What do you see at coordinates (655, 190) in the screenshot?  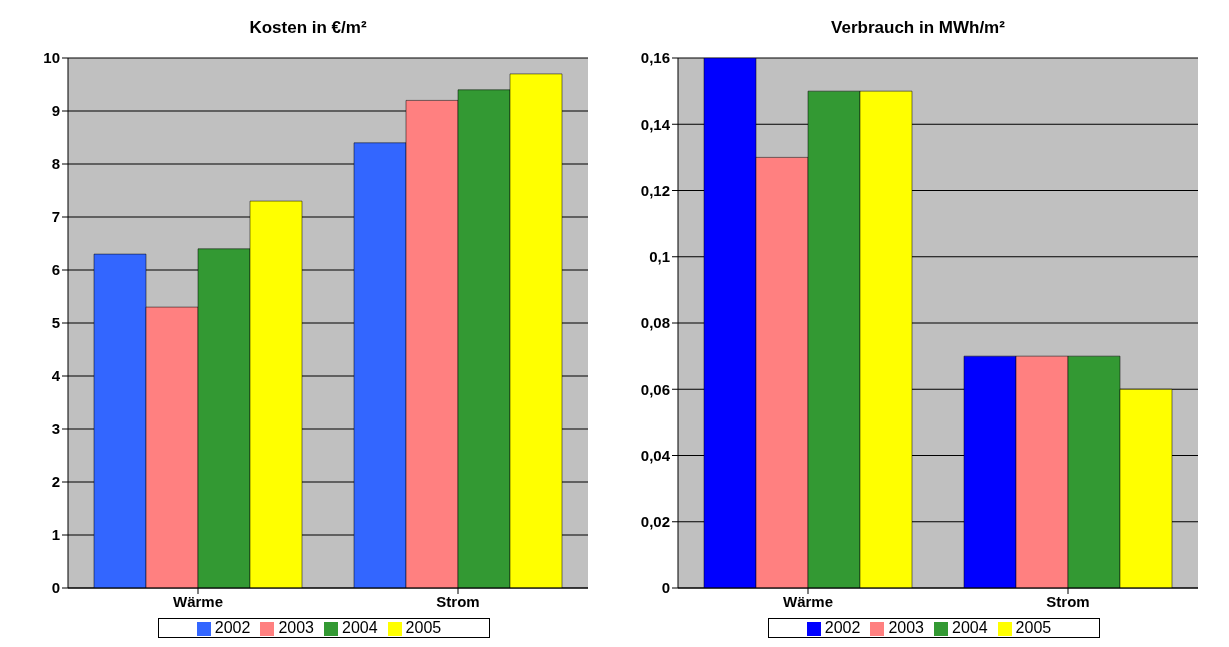 I see `y-tick-label: 0,12` at bounding box center [655, 190].